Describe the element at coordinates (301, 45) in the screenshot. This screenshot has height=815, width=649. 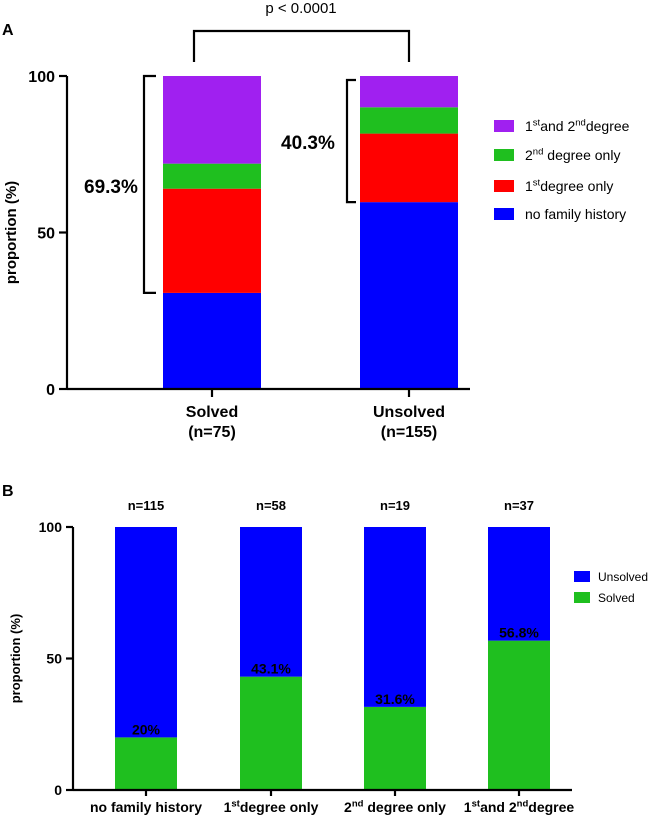
I see `significance-bracket` at that location.